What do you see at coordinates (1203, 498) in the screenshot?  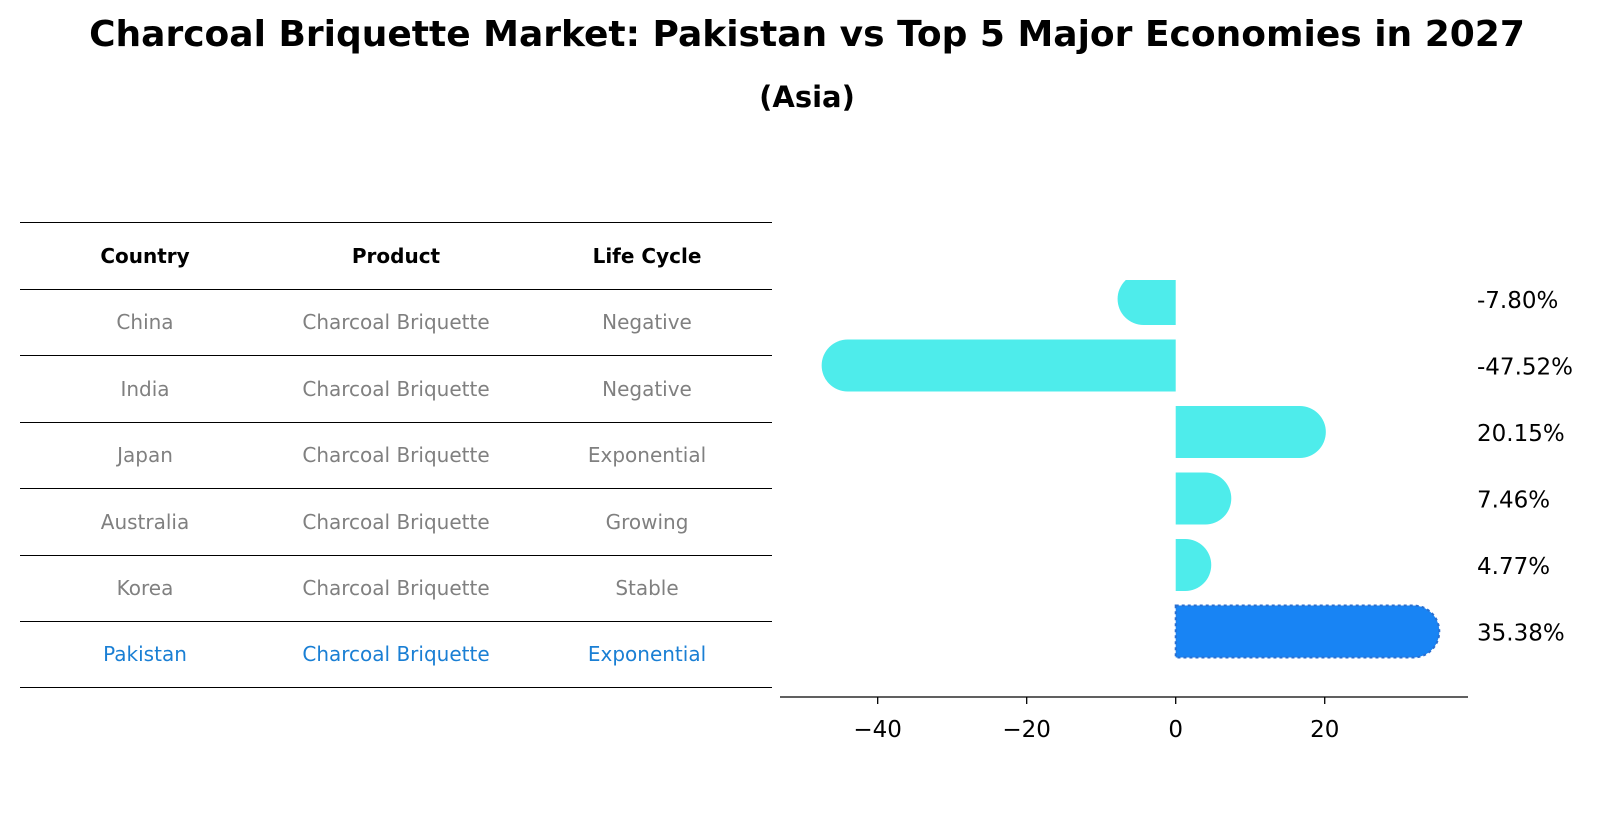 I see `bar-australia` at bounding box center [1203, 498].